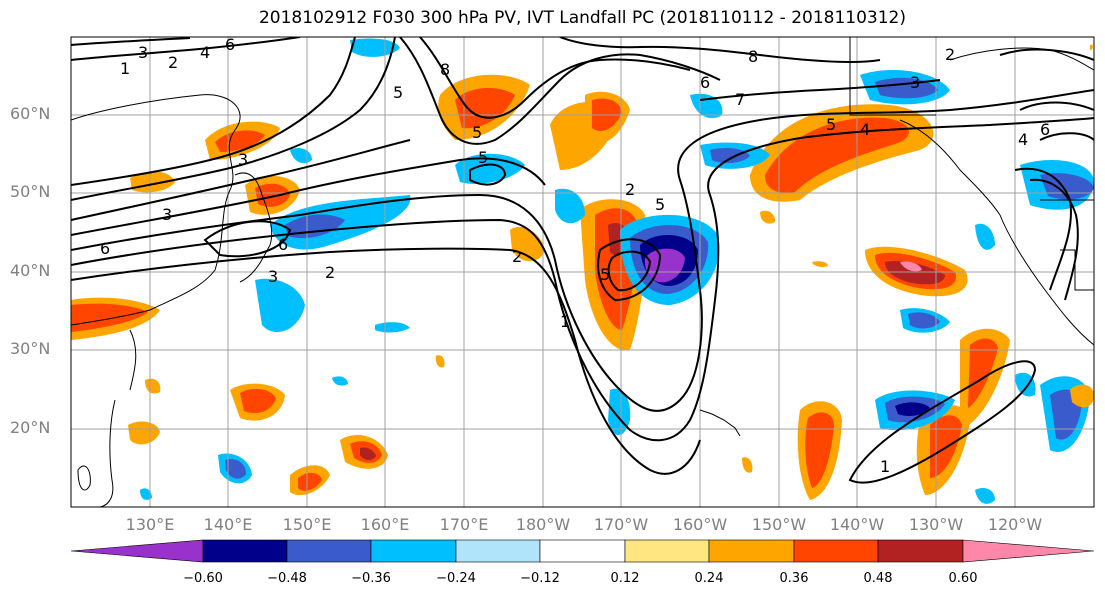 This screenshot has height=601, width=1105. Describe the element at coordinates (779, 524) in the screenshot. I see `lon-label: 150°W` at that location.